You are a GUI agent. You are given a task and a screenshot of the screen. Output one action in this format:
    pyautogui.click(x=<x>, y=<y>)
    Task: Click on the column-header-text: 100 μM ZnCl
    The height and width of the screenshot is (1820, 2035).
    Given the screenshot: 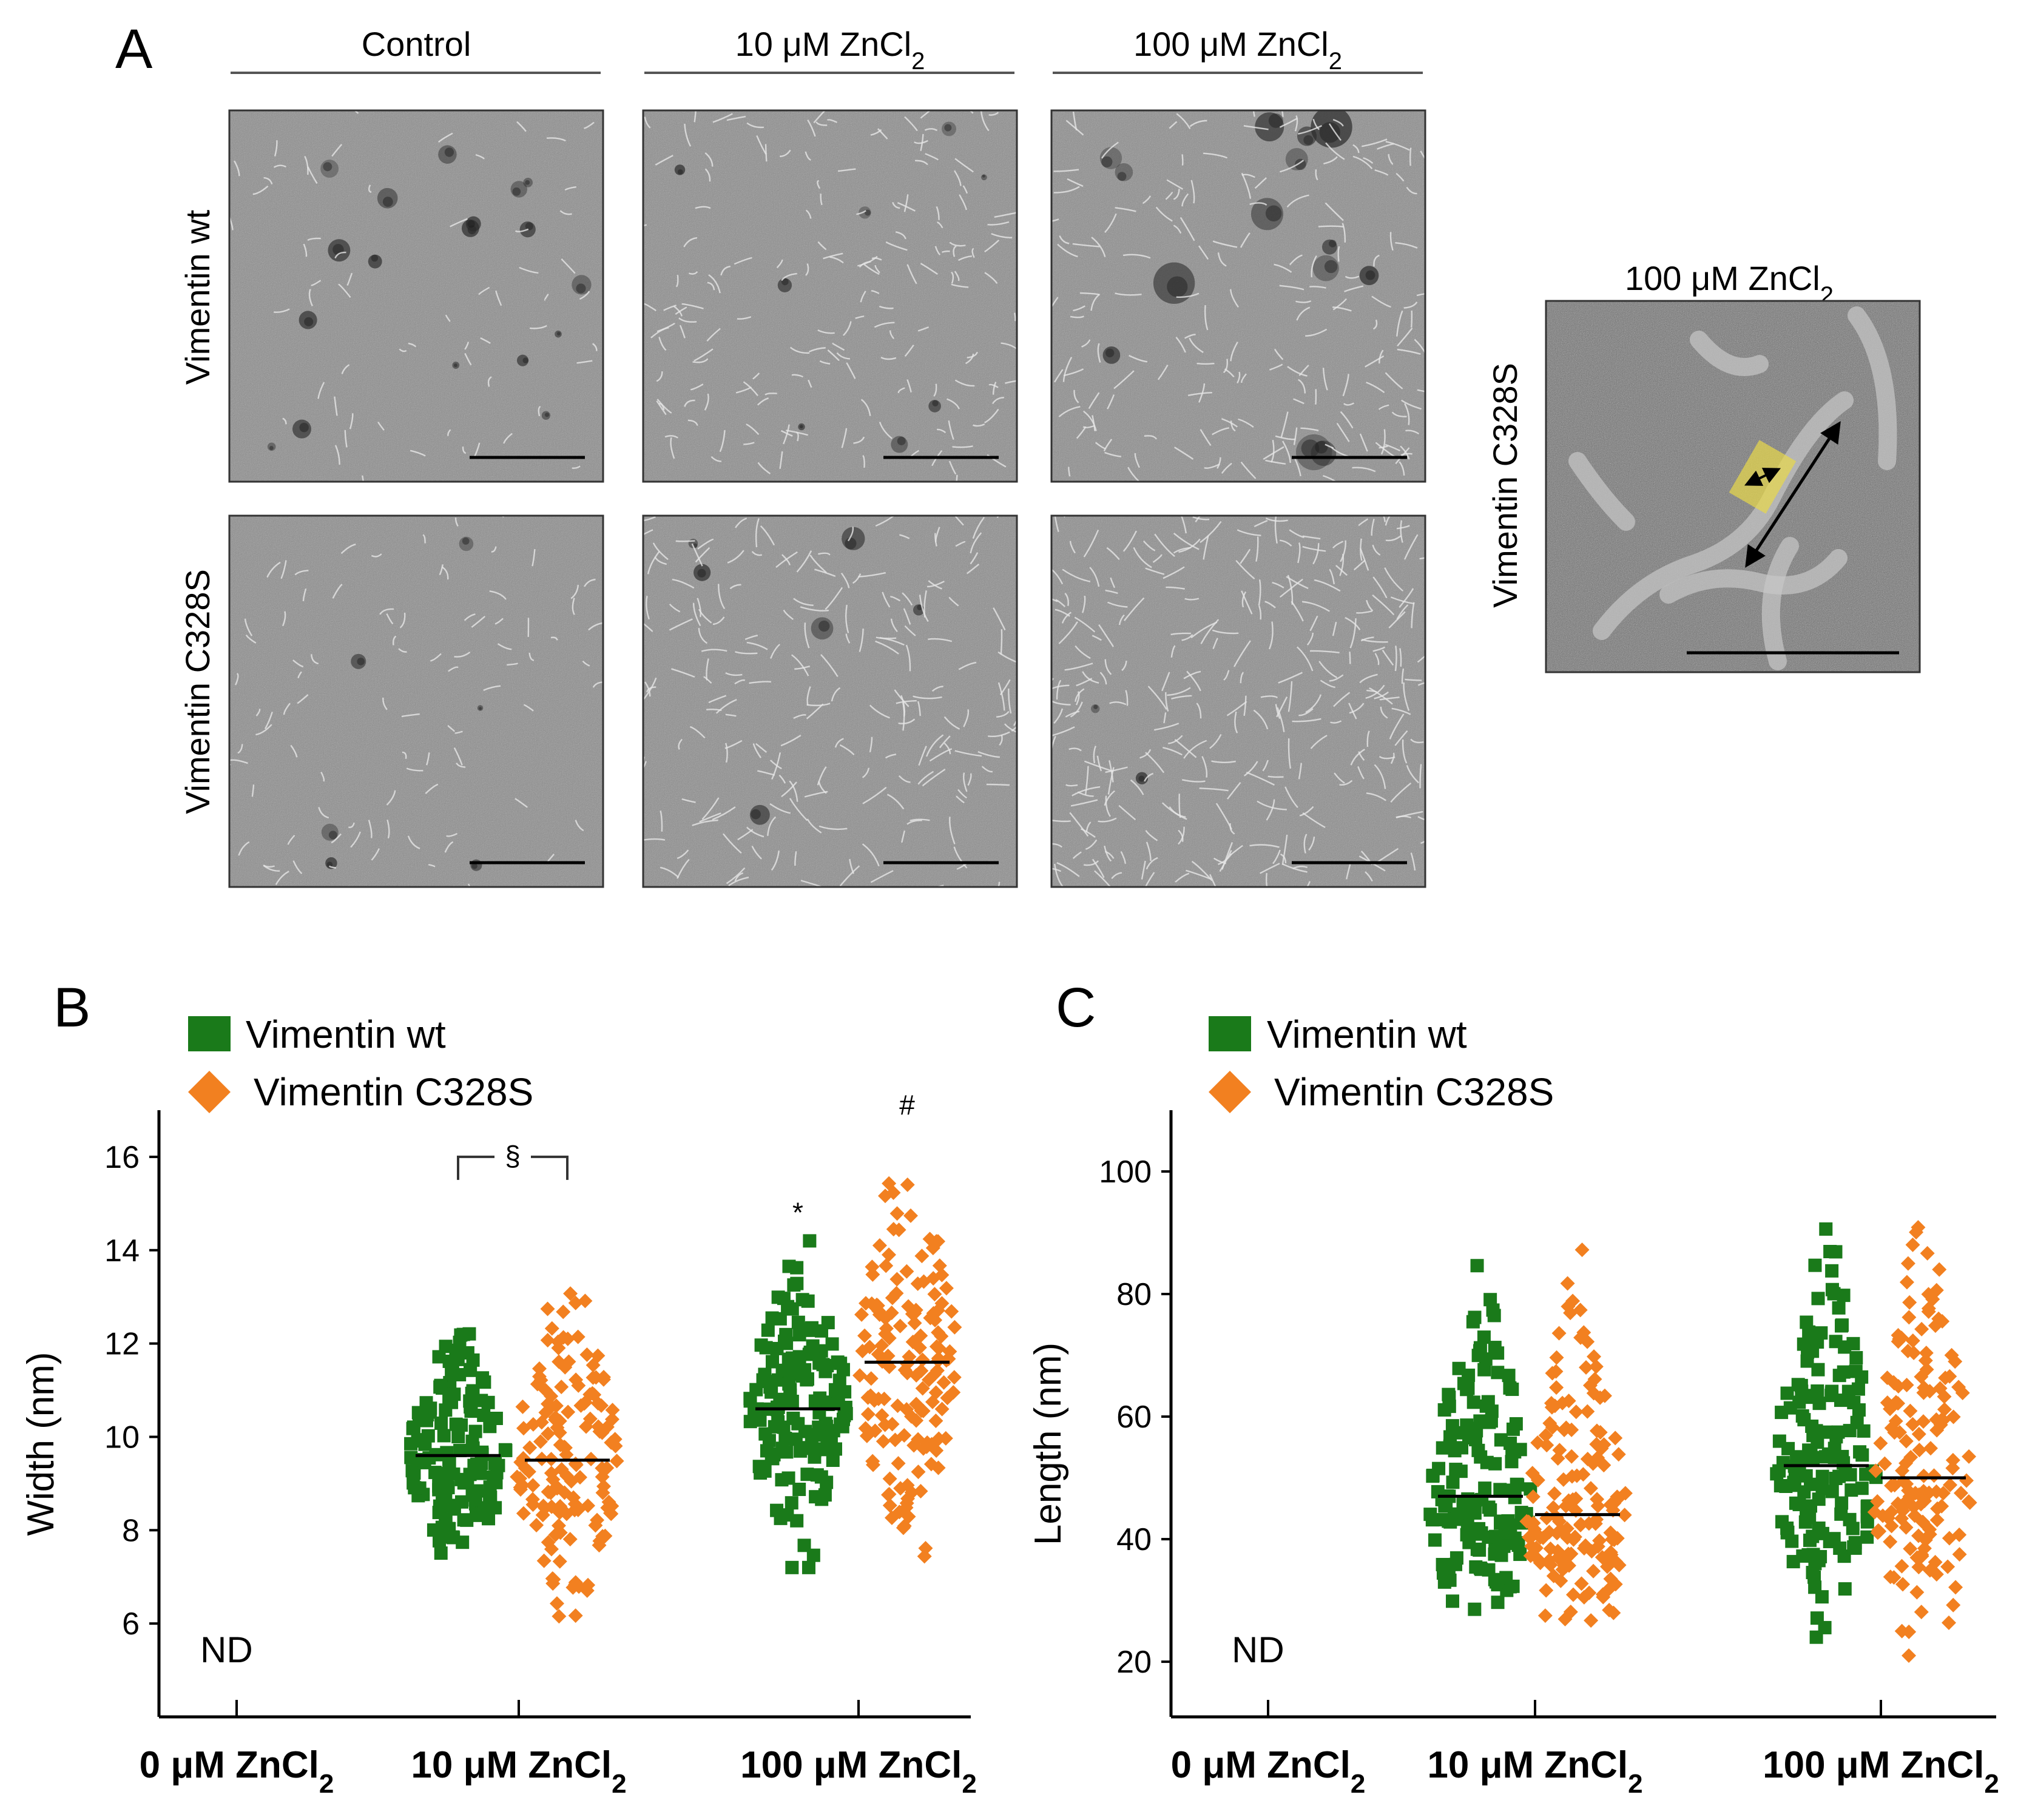 What is the action you would take?
    pyautogui.click(x=1231, y=44)
    